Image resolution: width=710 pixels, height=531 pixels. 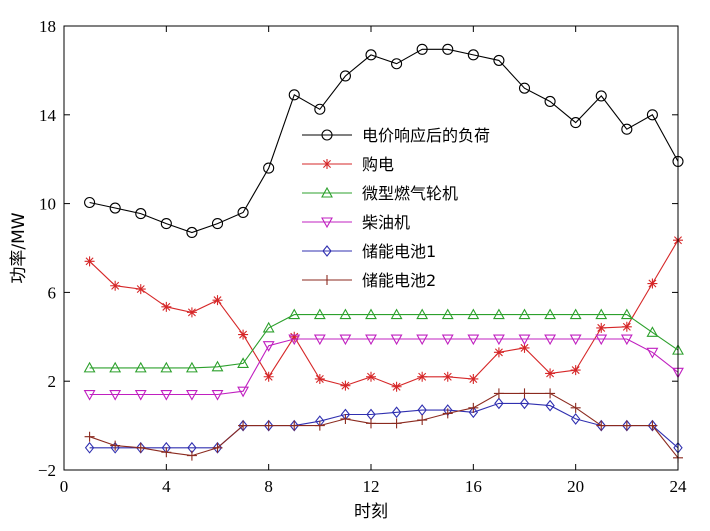 I want to click on legend-item-2: 购电, so click(x=348, y=164).